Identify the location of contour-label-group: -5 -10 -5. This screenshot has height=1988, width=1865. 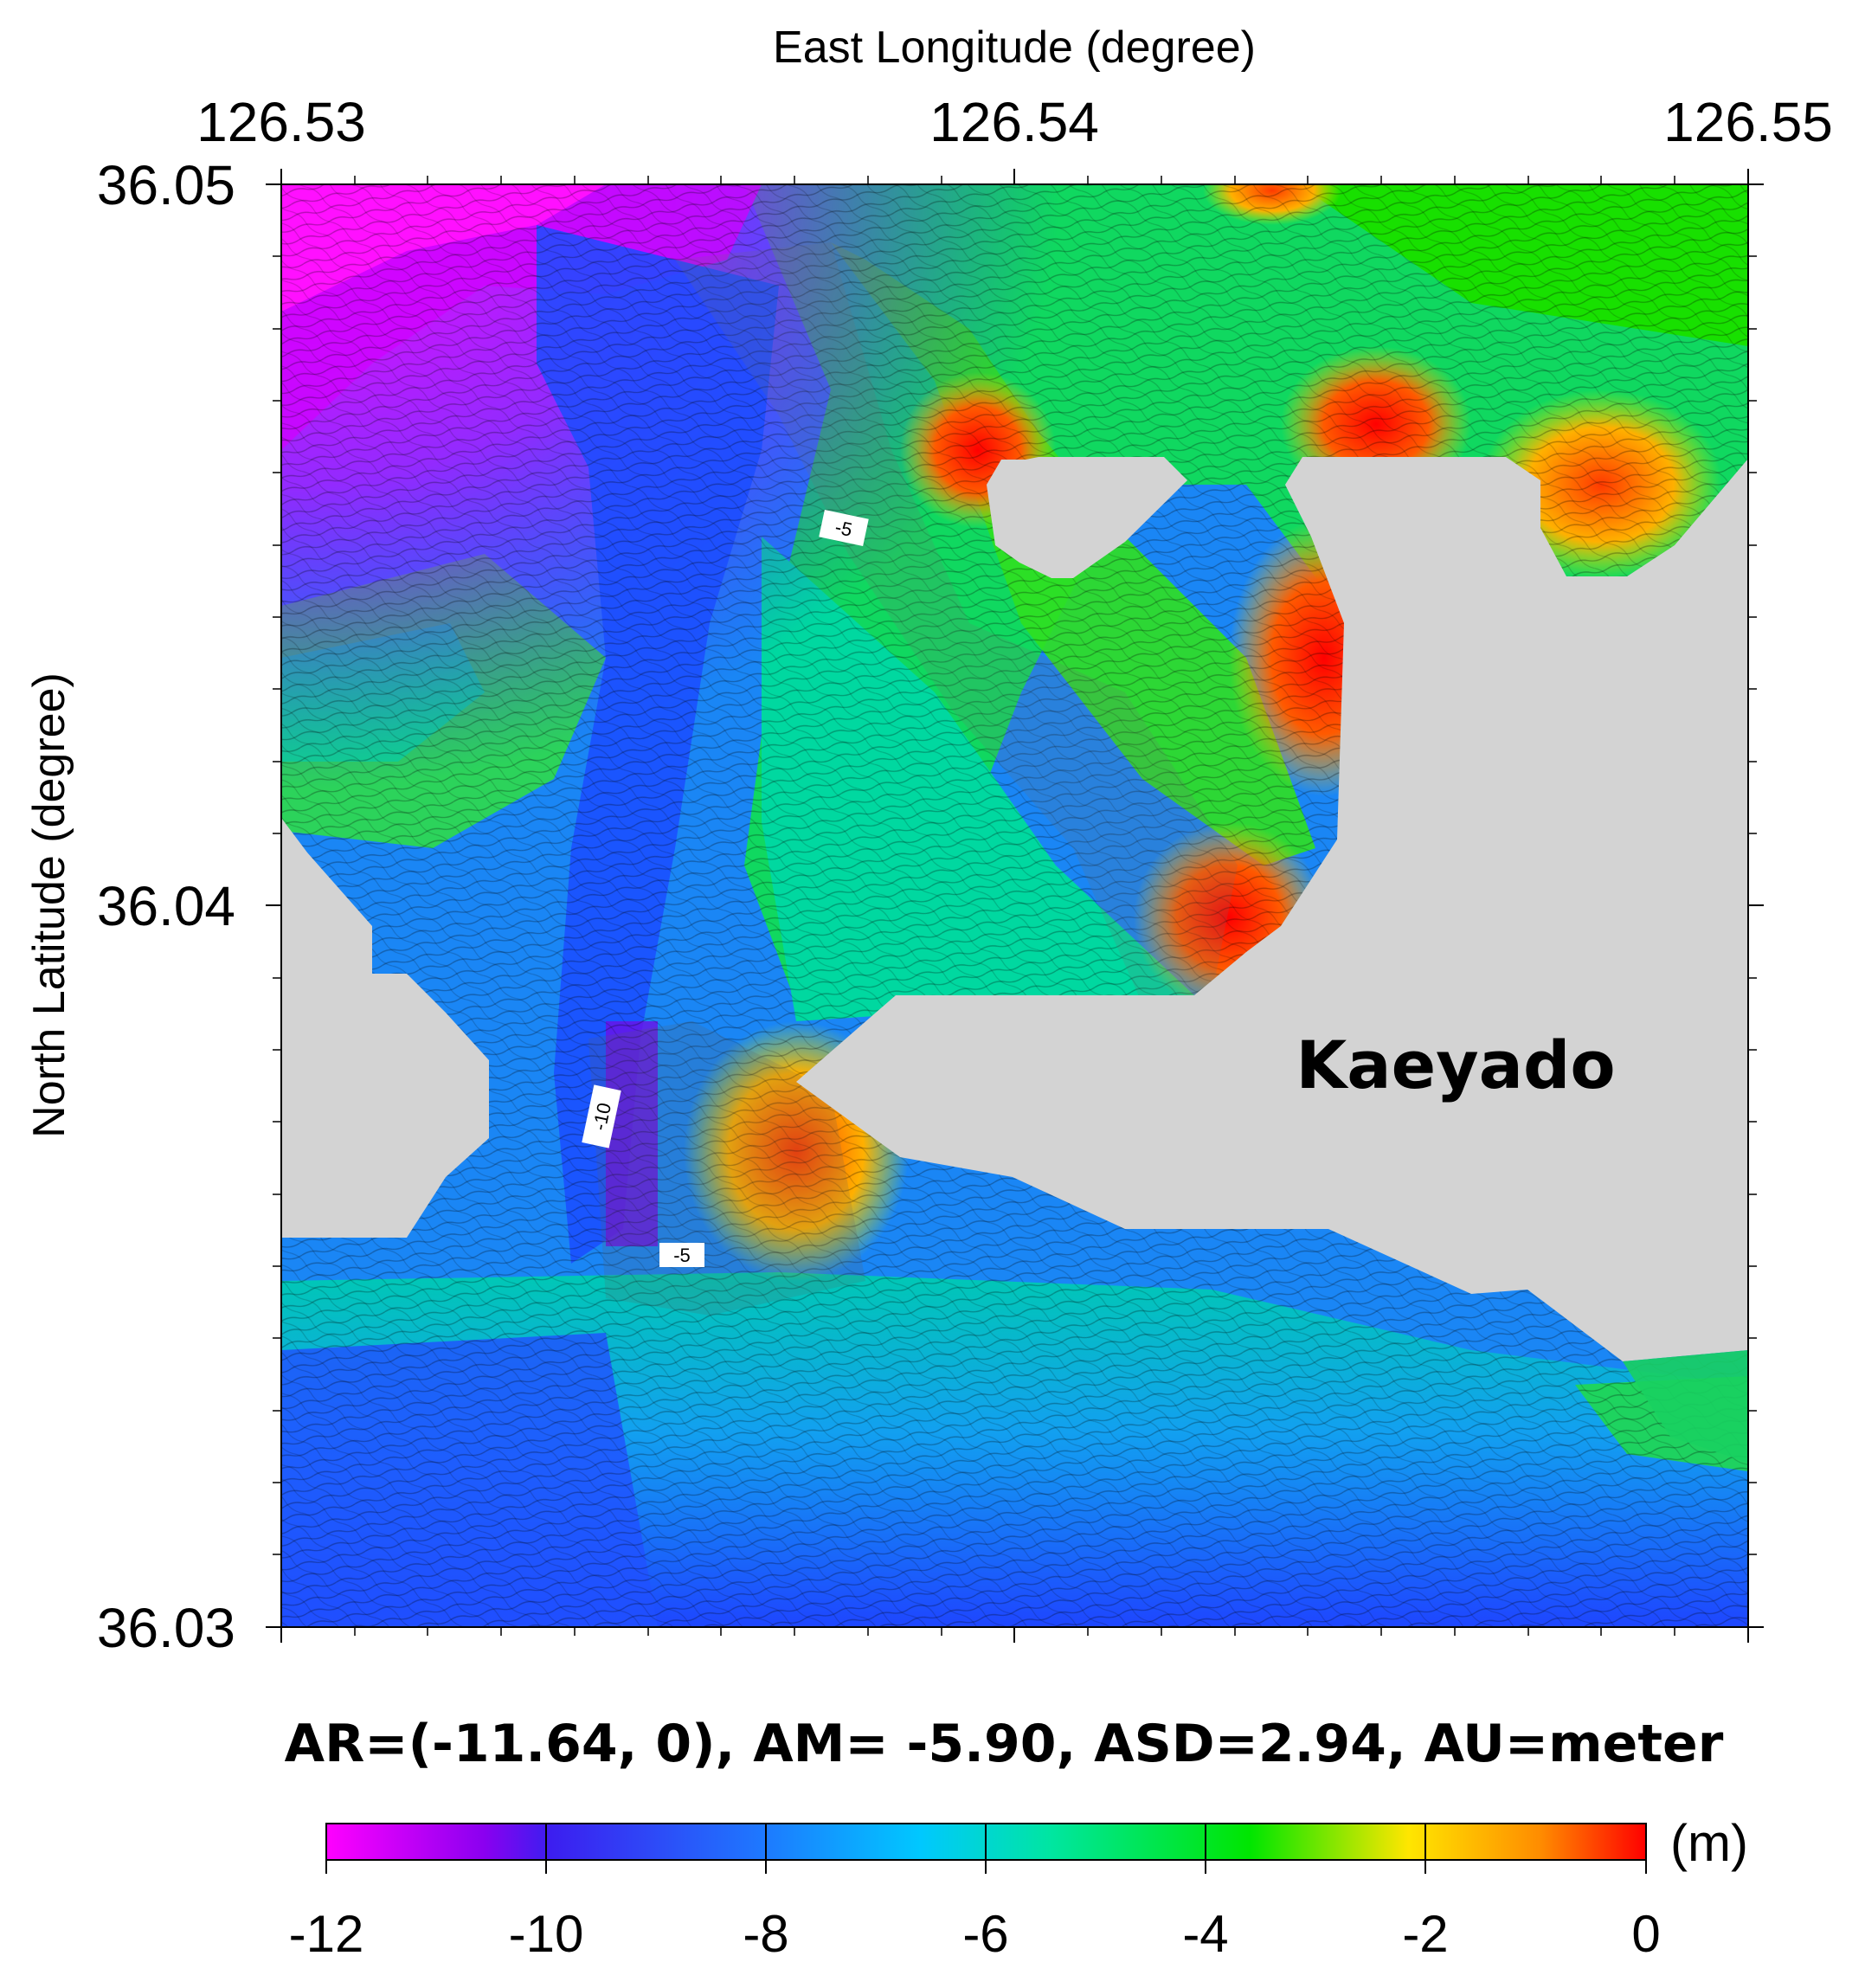
(725, 888).